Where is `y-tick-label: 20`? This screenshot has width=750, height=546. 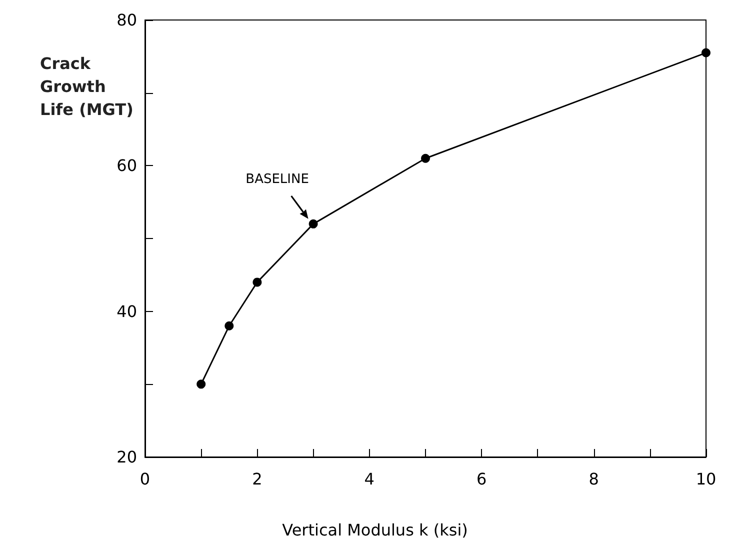
y-tick-label: 20 is located at coordinates (126, 457).